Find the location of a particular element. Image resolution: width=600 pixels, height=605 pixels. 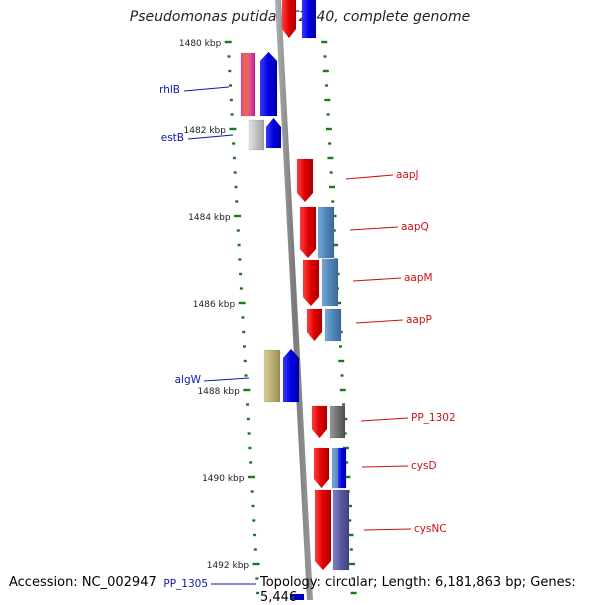

gene-label-aapp: aapP is located at coordinates (419, 320).